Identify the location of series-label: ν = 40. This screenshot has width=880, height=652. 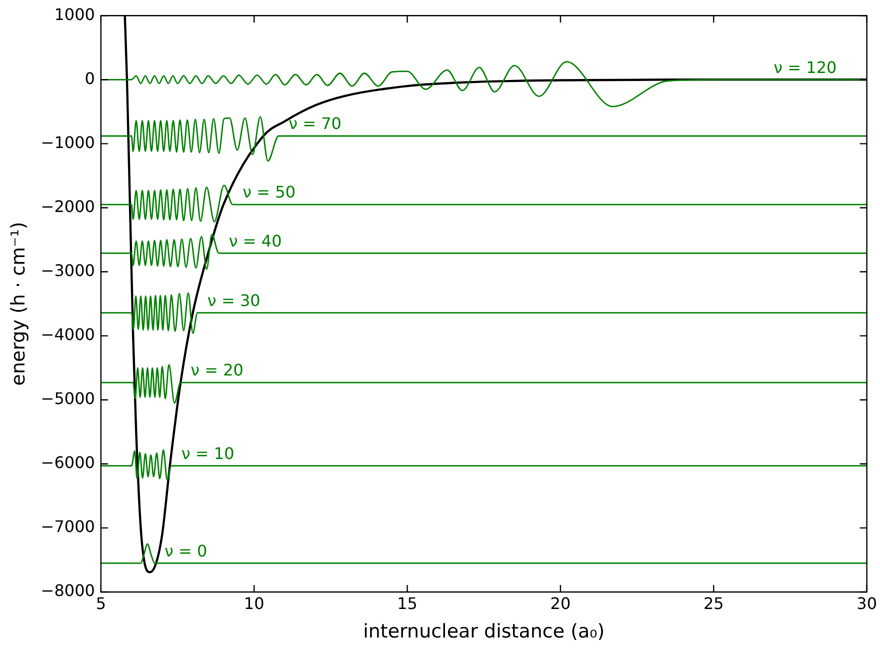
(255, 240).